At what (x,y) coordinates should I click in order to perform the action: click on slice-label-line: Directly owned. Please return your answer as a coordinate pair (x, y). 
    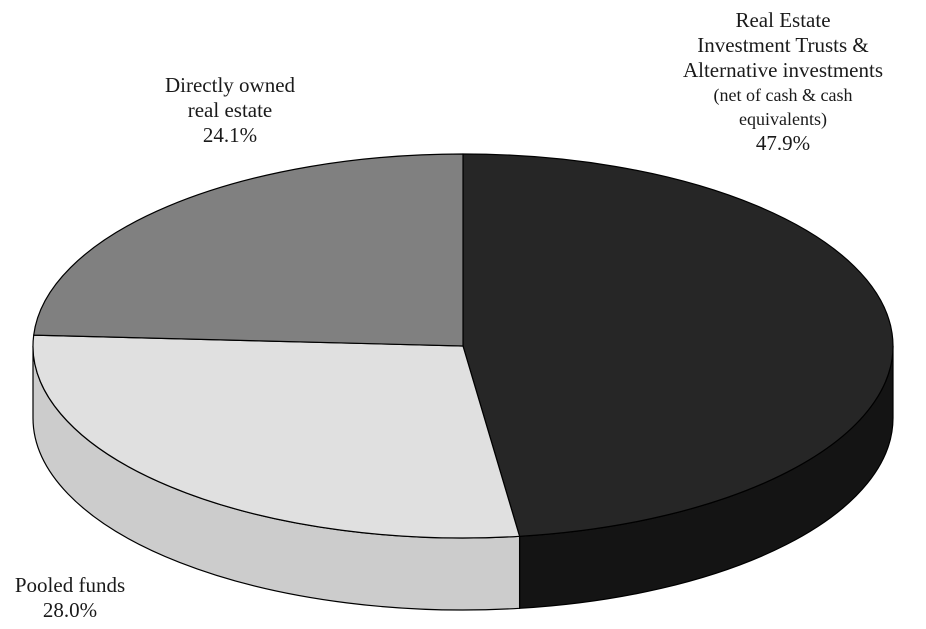
    Looking at the image, I should click on (230, 85).